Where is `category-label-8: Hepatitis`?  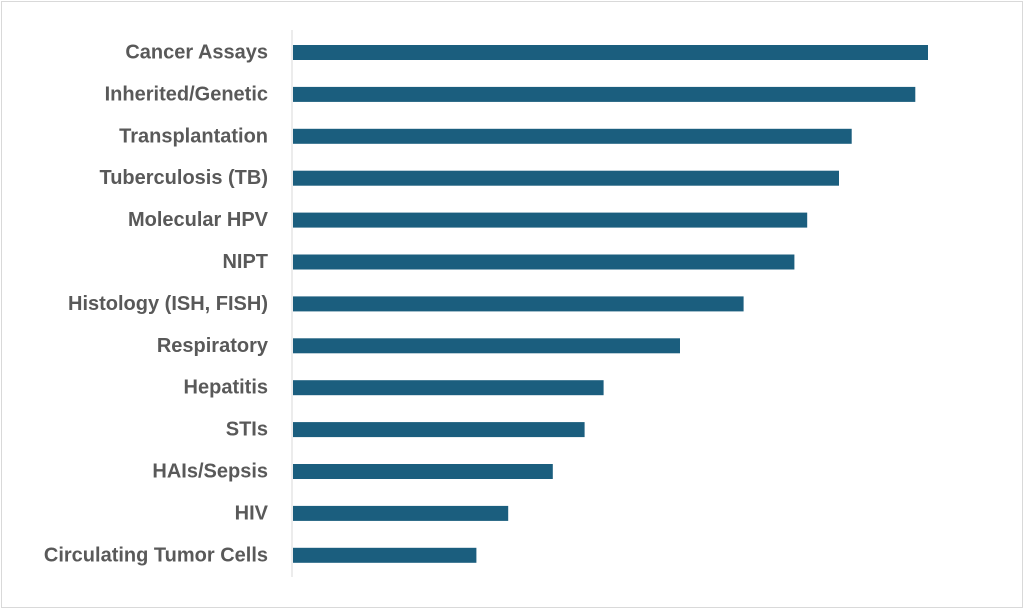 category-label-8: Hepatitis is located at coordinates (226, 388).